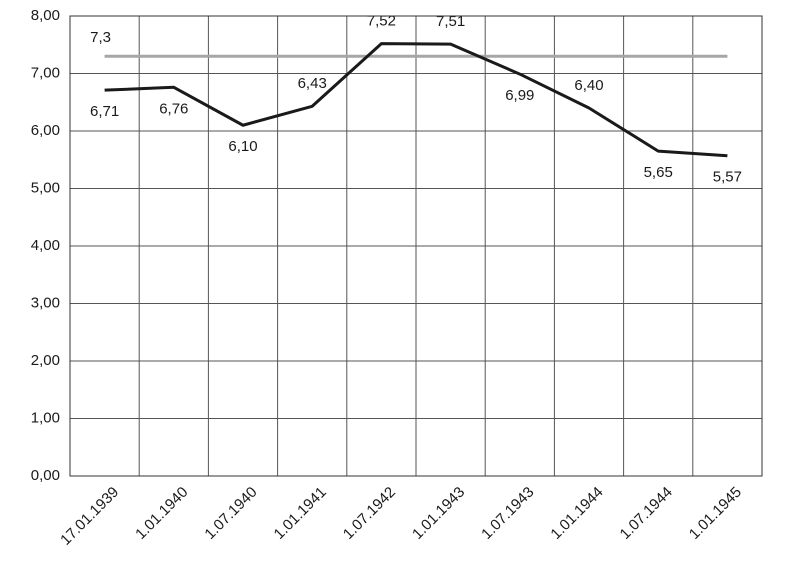 The height and width of the screenshot is (569, 790). I want to click on data-label: 6,43, so click(312, 83).